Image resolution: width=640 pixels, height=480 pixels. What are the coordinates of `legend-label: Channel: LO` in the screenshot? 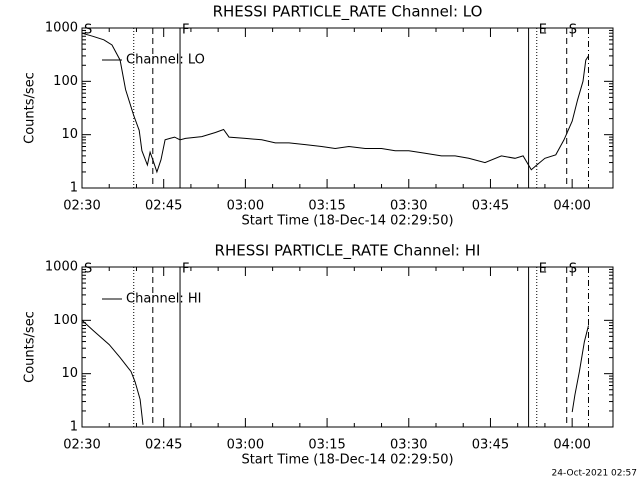 It's located at (165, 60).